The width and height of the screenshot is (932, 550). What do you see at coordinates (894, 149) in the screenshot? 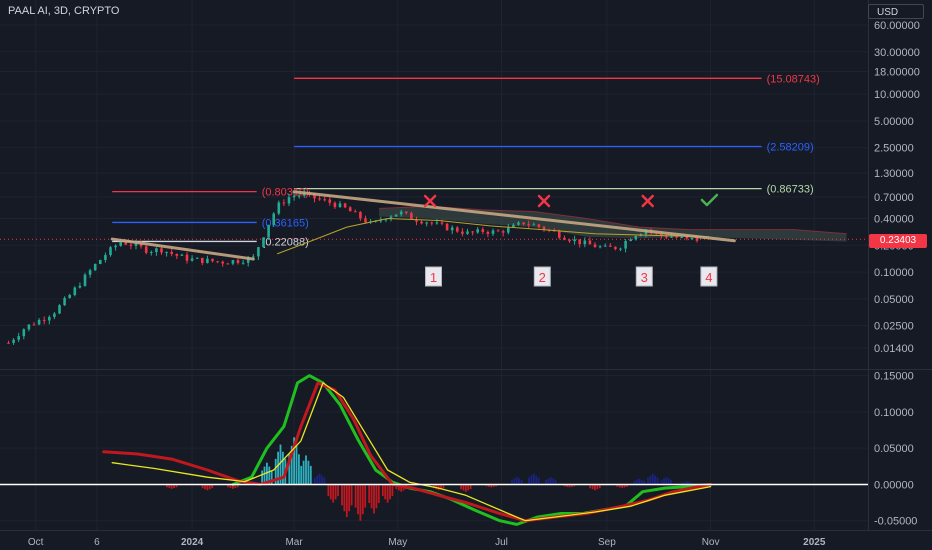
I see `price-axis-tick-label: 2.50000` at bounding box center [894, 149].